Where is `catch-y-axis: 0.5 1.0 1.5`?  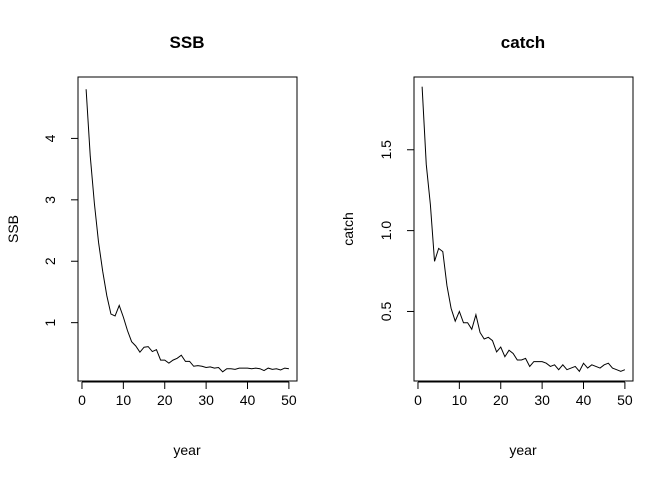
catch-y-axis: 0.5 1.0 1.5 is located at coordinates (396, 231).